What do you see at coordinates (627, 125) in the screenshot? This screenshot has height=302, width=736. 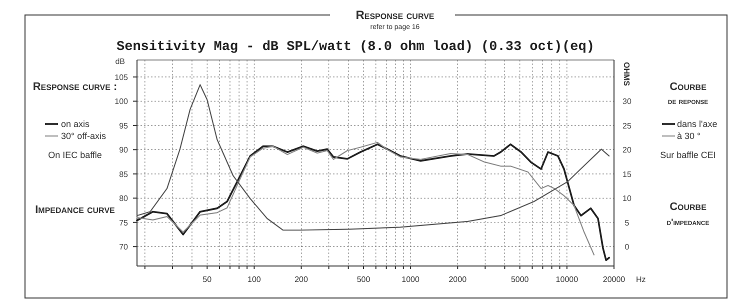 I see `y2-tick-label: 25` at bounding box center [627, 125].